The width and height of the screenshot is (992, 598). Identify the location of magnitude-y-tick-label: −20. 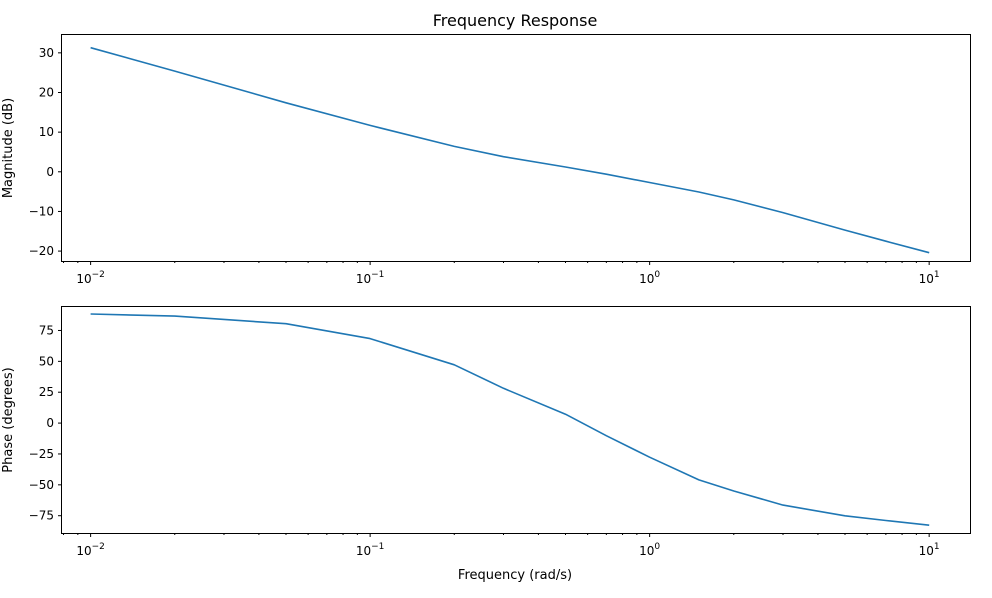
(41, 251).